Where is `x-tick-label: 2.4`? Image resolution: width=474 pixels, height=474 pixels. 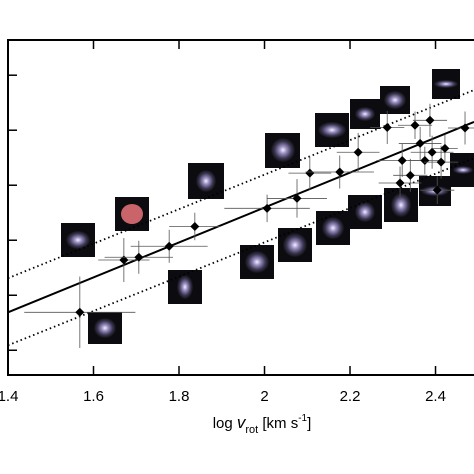 x-tick-label: 2.4 is located at coordinates (435, 396).